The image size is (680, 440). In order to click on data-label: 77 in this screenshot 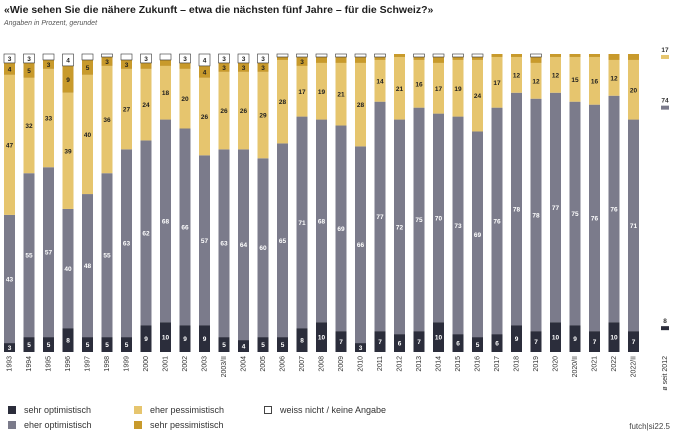, I will do `click(380, 217)`.